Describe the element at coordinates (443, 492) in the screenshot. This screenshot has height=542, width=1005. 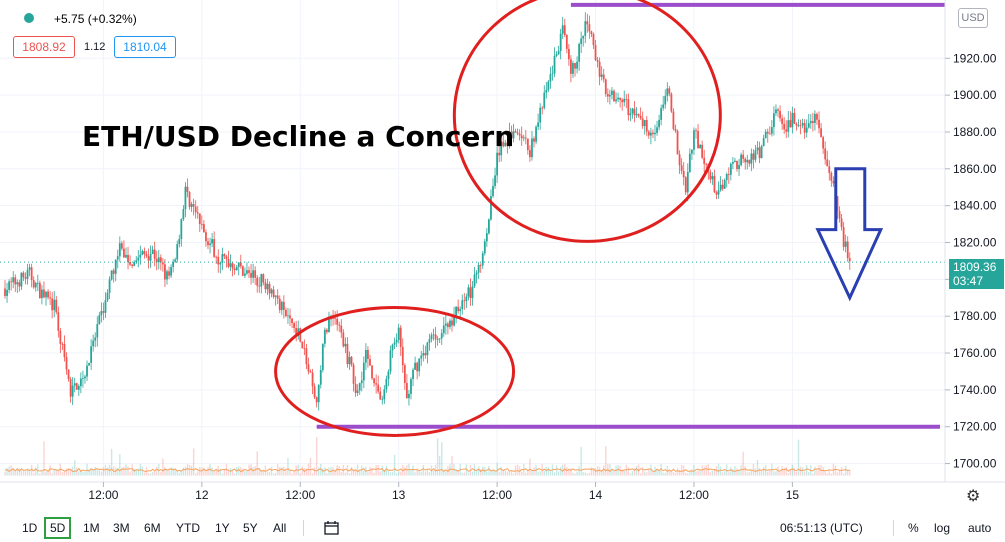
I see `time-axis: 12:00 12 12:00 13 12:00 14 12:00 15` at that location.